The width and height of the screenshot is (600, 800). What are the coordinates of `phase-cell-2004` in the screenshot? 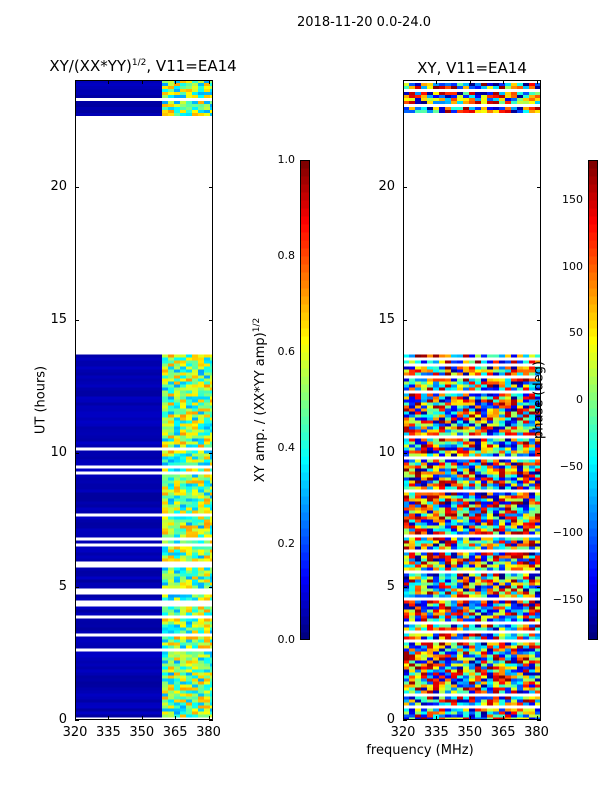 It's located at (424, 659).